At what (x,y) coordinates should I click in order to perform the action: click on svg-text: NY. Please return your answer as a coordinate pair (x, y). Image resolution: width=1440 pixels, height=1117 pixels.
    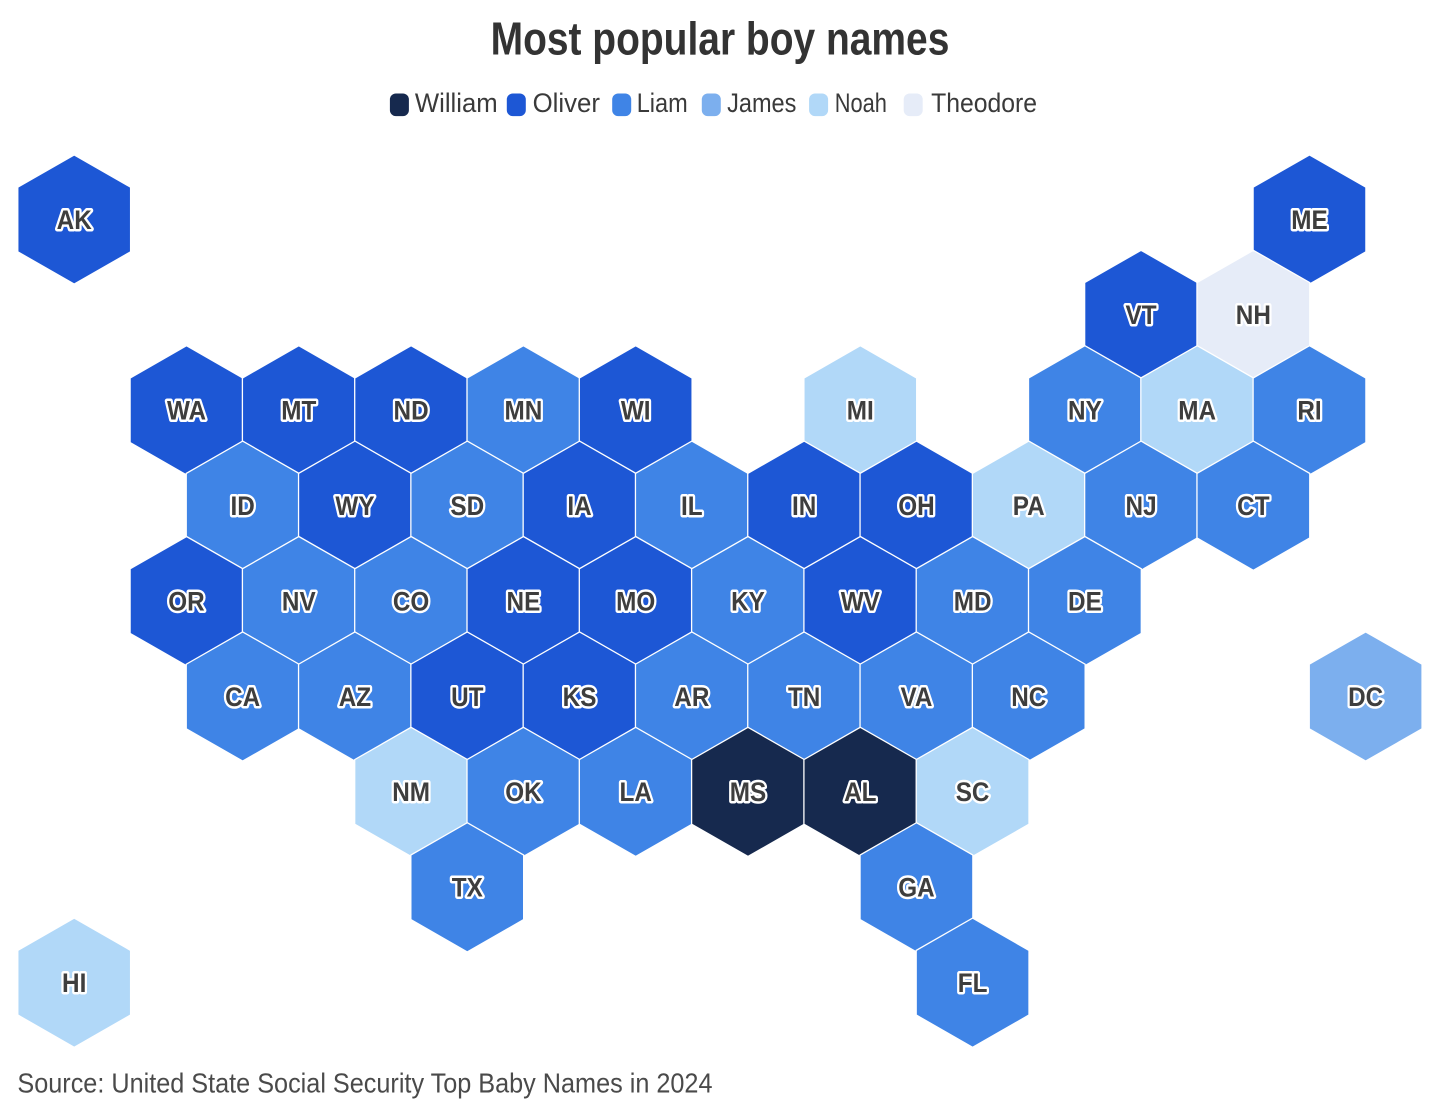
    Looking at the image, I should click on (1085, 410).